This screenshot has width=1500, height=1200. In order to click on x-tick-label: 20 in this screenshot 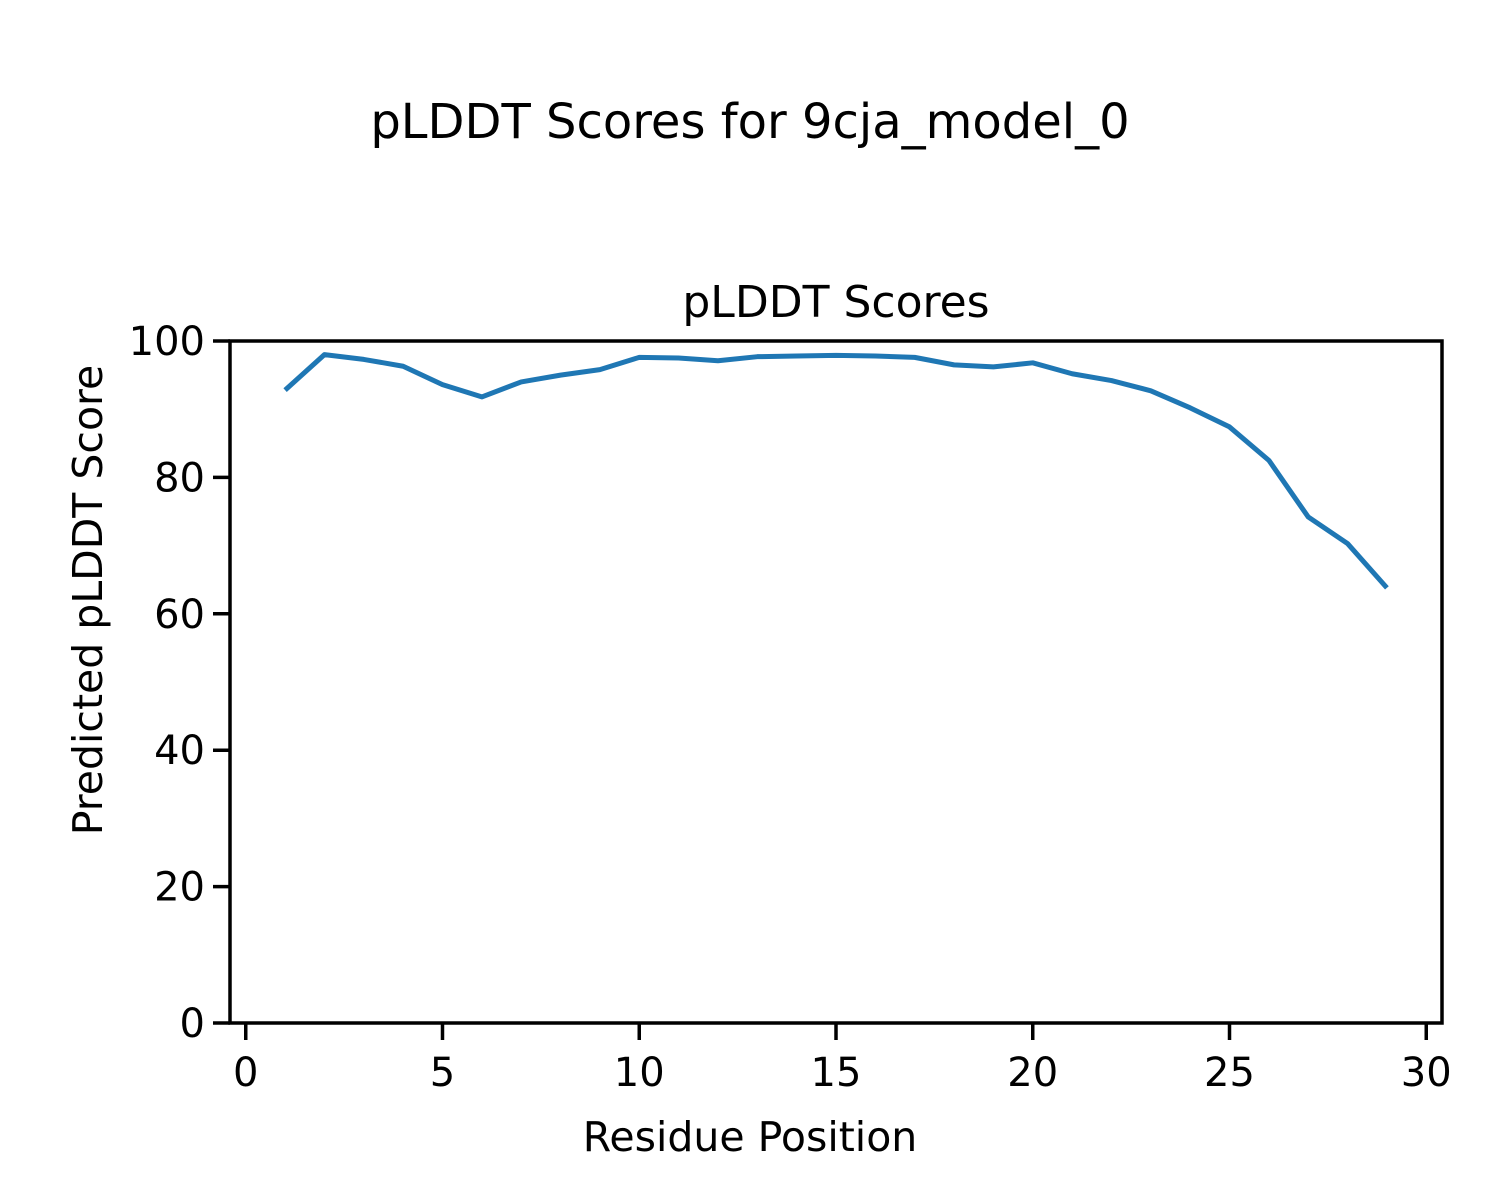, I will do `click(1032, 1073)`.